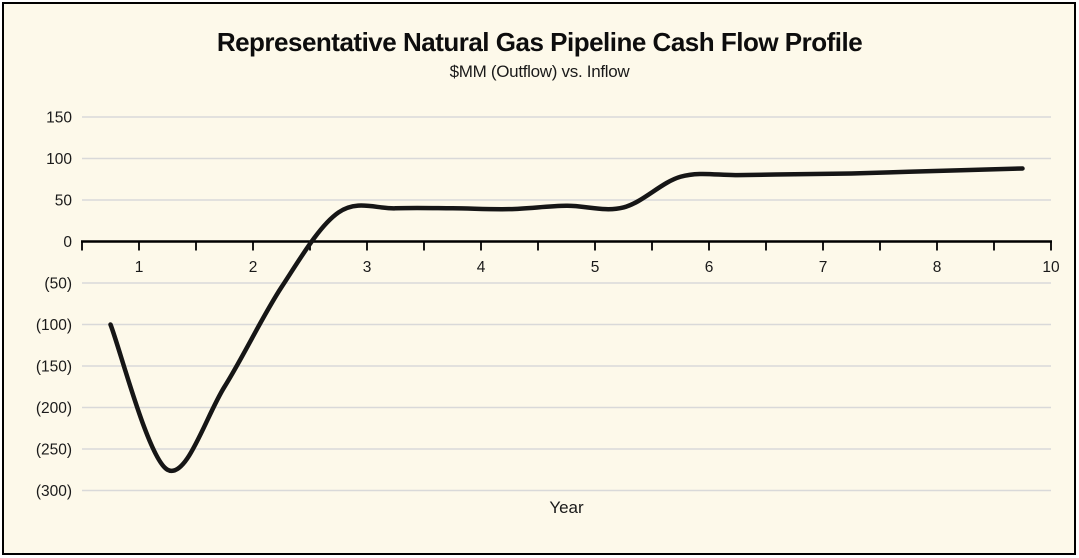  What do you see at coordinates (539, 71) in the screenshot?
I see `chart-subtitle: $MM (Outflow) vs. Inflow` at bounding box center [539, 71].